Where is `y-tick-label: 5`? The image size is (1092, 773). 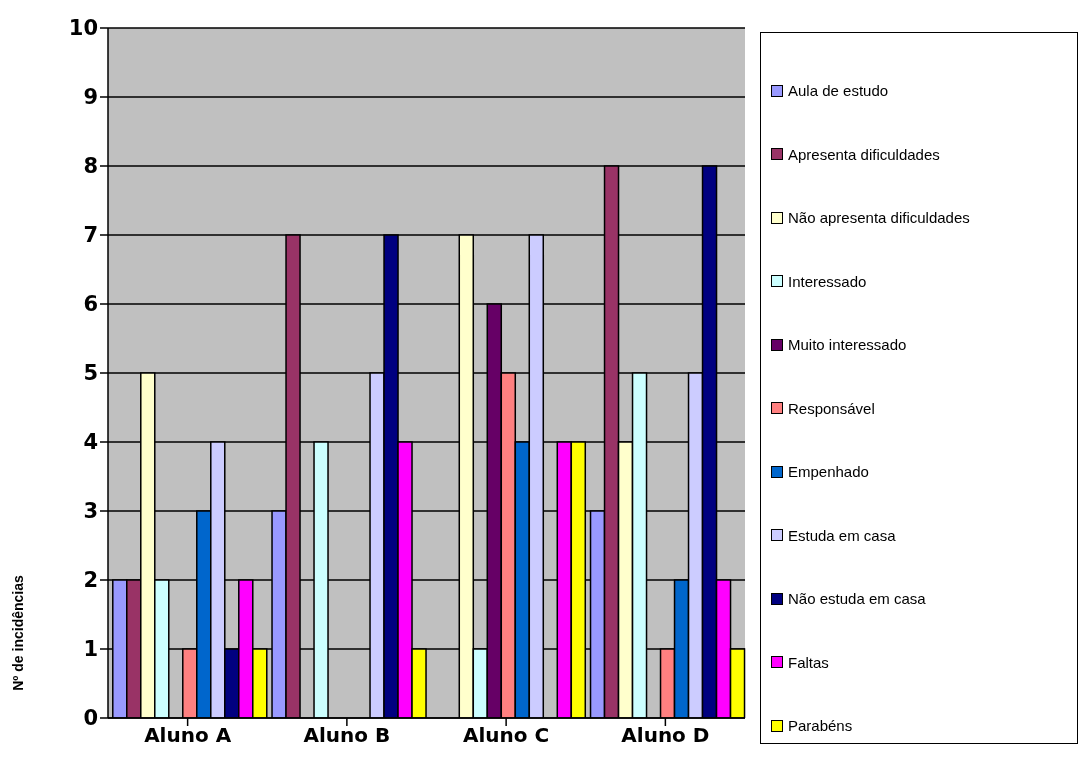
y-tick-label: 5 is located at coordinates (90, 373).